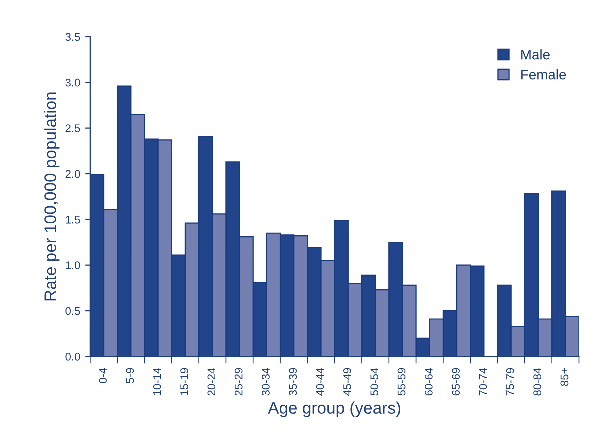 The image size is (611, 435). I want to click on x-tick-label: 35-39, so click(293, 382).